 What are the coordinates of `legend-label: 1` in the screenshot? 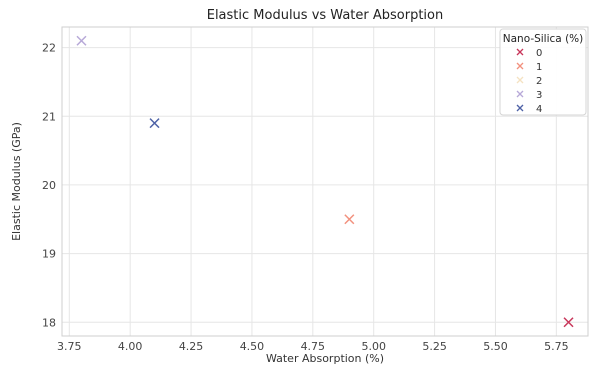 It's located at (539, 67).